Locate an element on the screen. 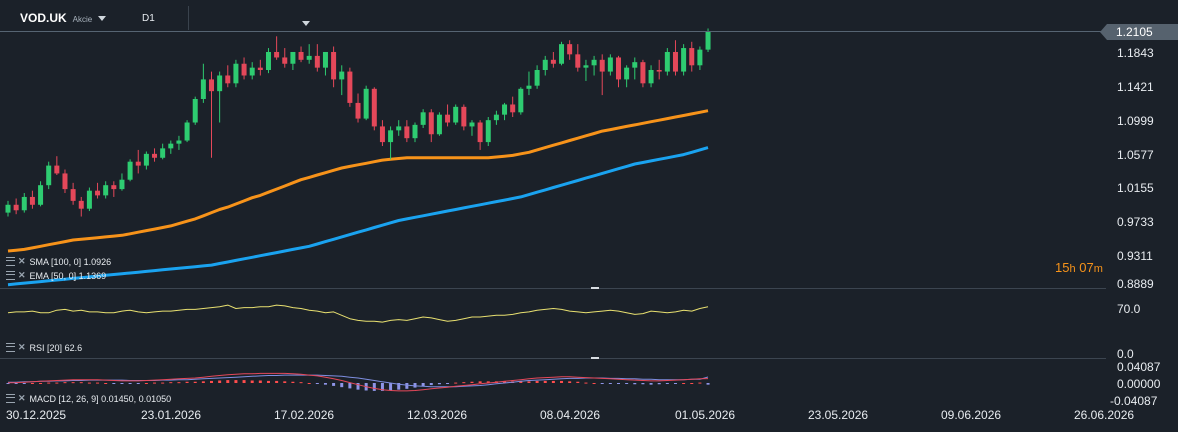 The image size is (1178, 432). countdown-h-unit: h is located at coordinates (1072, 269).